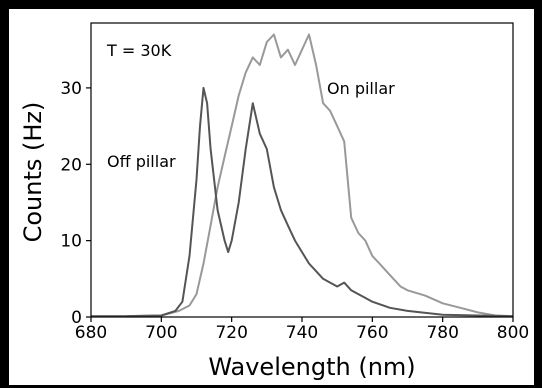  What do you see at coordinates (71, 89) in the screenshot?
I see `y-tick-label: 30` at bounding box center [71, 89].